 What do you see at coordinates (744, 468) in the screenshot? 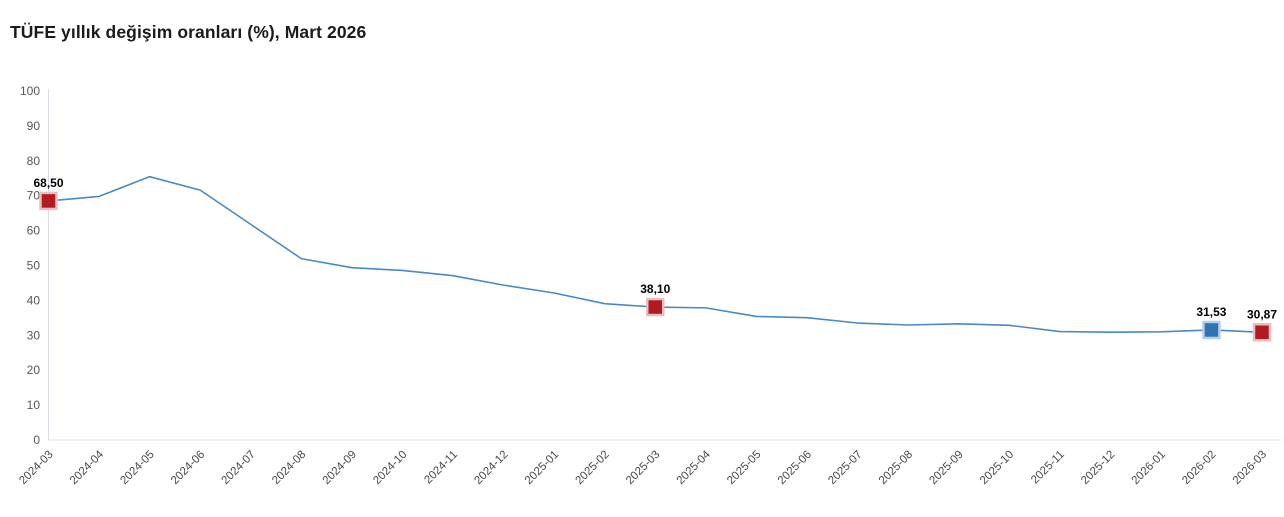
I see `x-axis-tick-label: 2025-05` at bounding box center [744, 468].